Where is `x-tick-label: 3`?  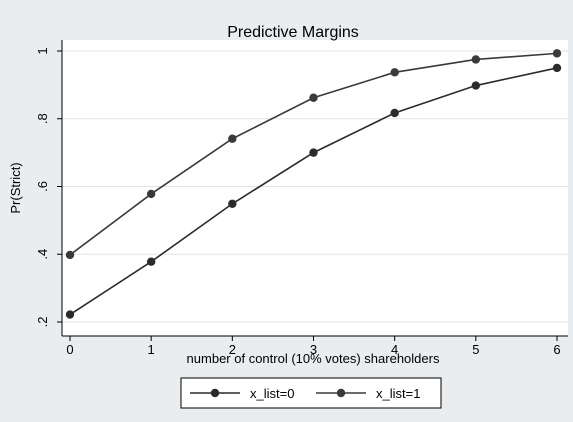
x-tick-label: 3 is located at coordinates (313, 349).